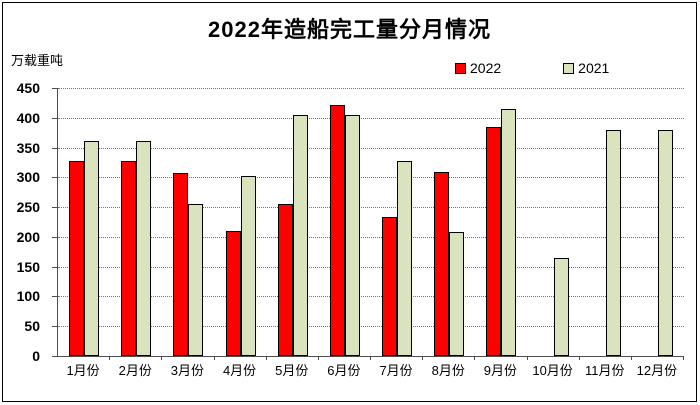 The image size is (700, 405). I want to click on bar-group-1月份, so click(84, 222).